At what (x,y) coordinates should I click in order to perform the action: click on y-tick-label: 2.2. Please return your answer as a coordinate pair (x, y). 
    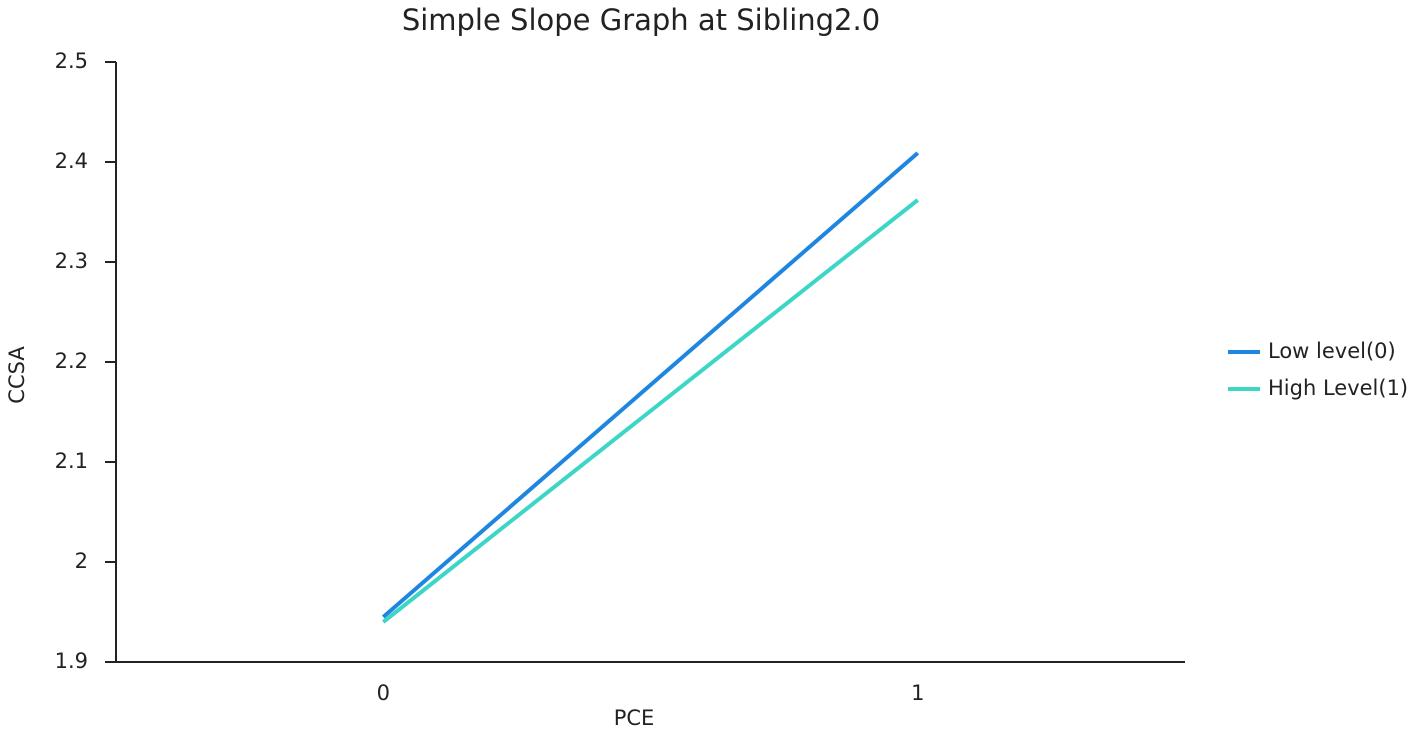
    Looking at the image, I should click on (71, 361).